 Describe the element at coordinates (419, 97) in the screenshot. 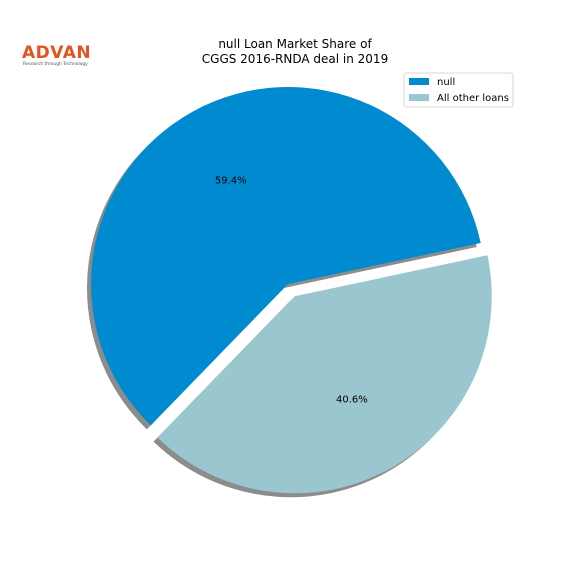

I see `legend-swatch-all-other-loans` at that location.